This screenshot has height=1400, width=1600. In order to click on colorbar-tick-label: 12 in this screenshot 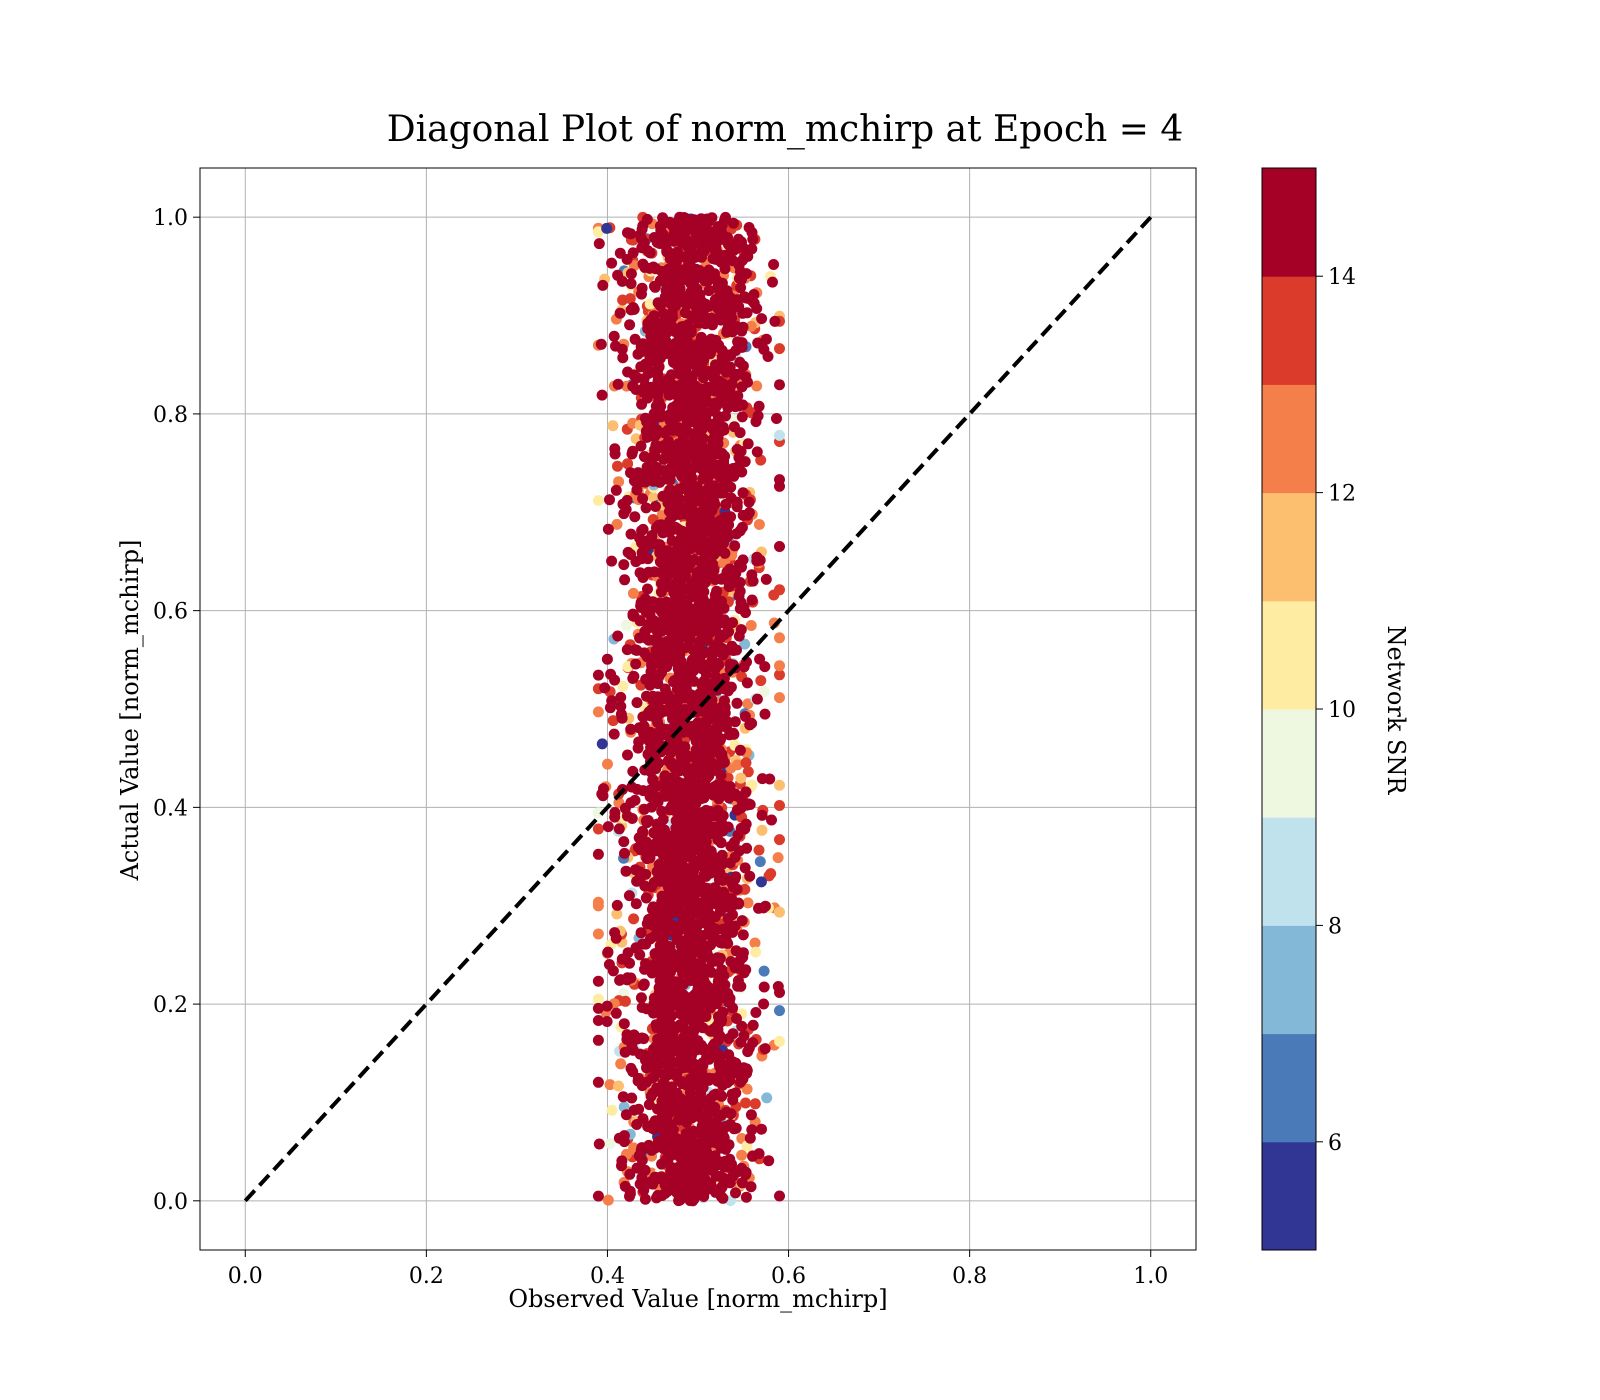, I will do `click(1342, 494)`.